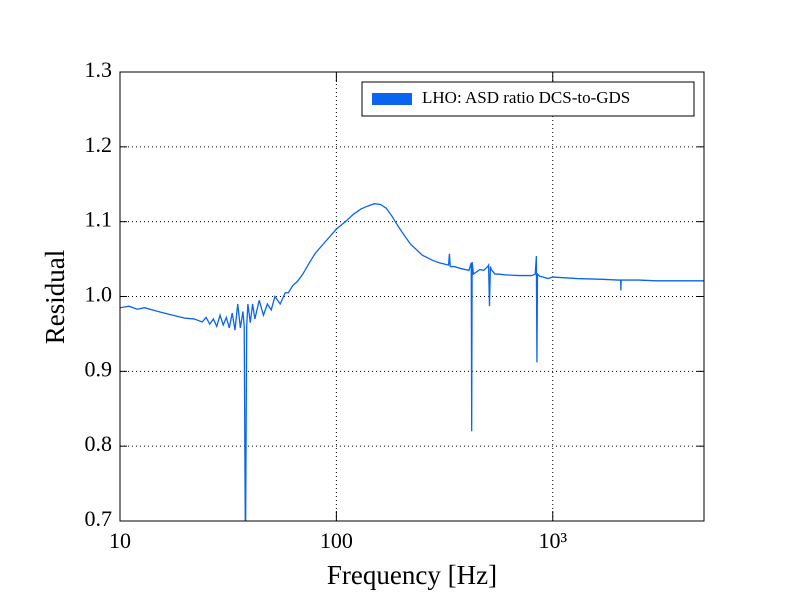  Describe the element at coordinates (120, 540) in the screenshot. I see `x-tick-label: 10` at that location.